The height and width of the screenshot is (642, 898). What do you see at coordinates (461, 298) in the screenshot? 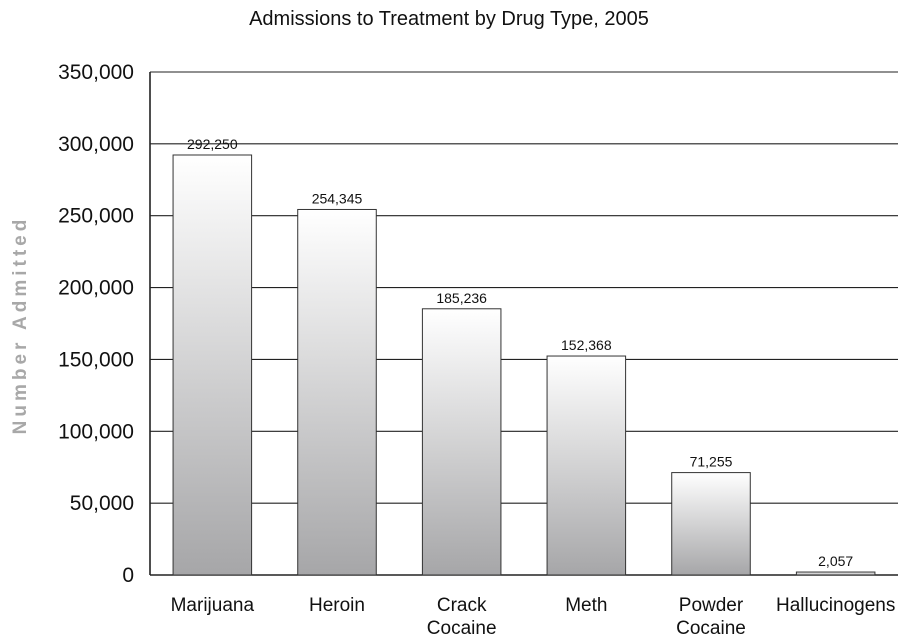
I see `bar-value-label: 185,236` at bounding box center [461, 298].